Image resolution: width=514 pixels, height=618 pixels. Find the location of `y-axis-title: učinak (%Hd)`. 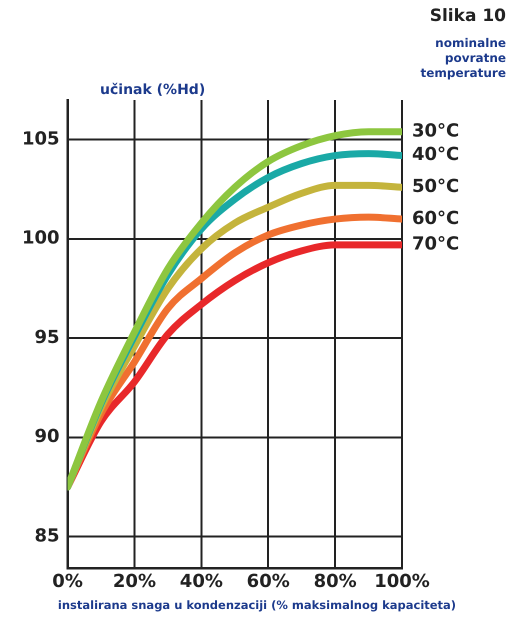

y-axis-title: učinak (%Hd) is located at coordinates (153, 90).